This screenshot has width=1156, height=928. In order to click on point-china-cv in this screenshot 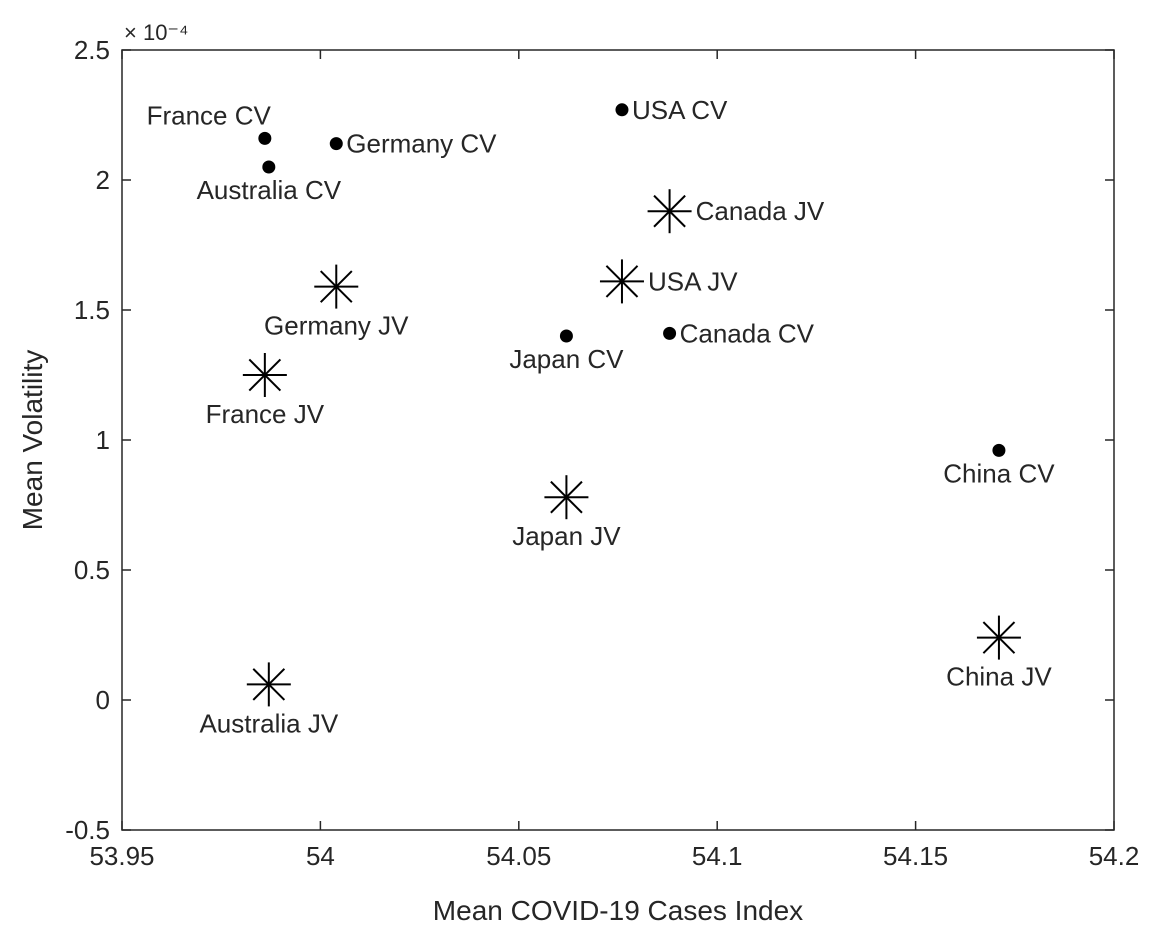, I will do `click(999, 450)`.